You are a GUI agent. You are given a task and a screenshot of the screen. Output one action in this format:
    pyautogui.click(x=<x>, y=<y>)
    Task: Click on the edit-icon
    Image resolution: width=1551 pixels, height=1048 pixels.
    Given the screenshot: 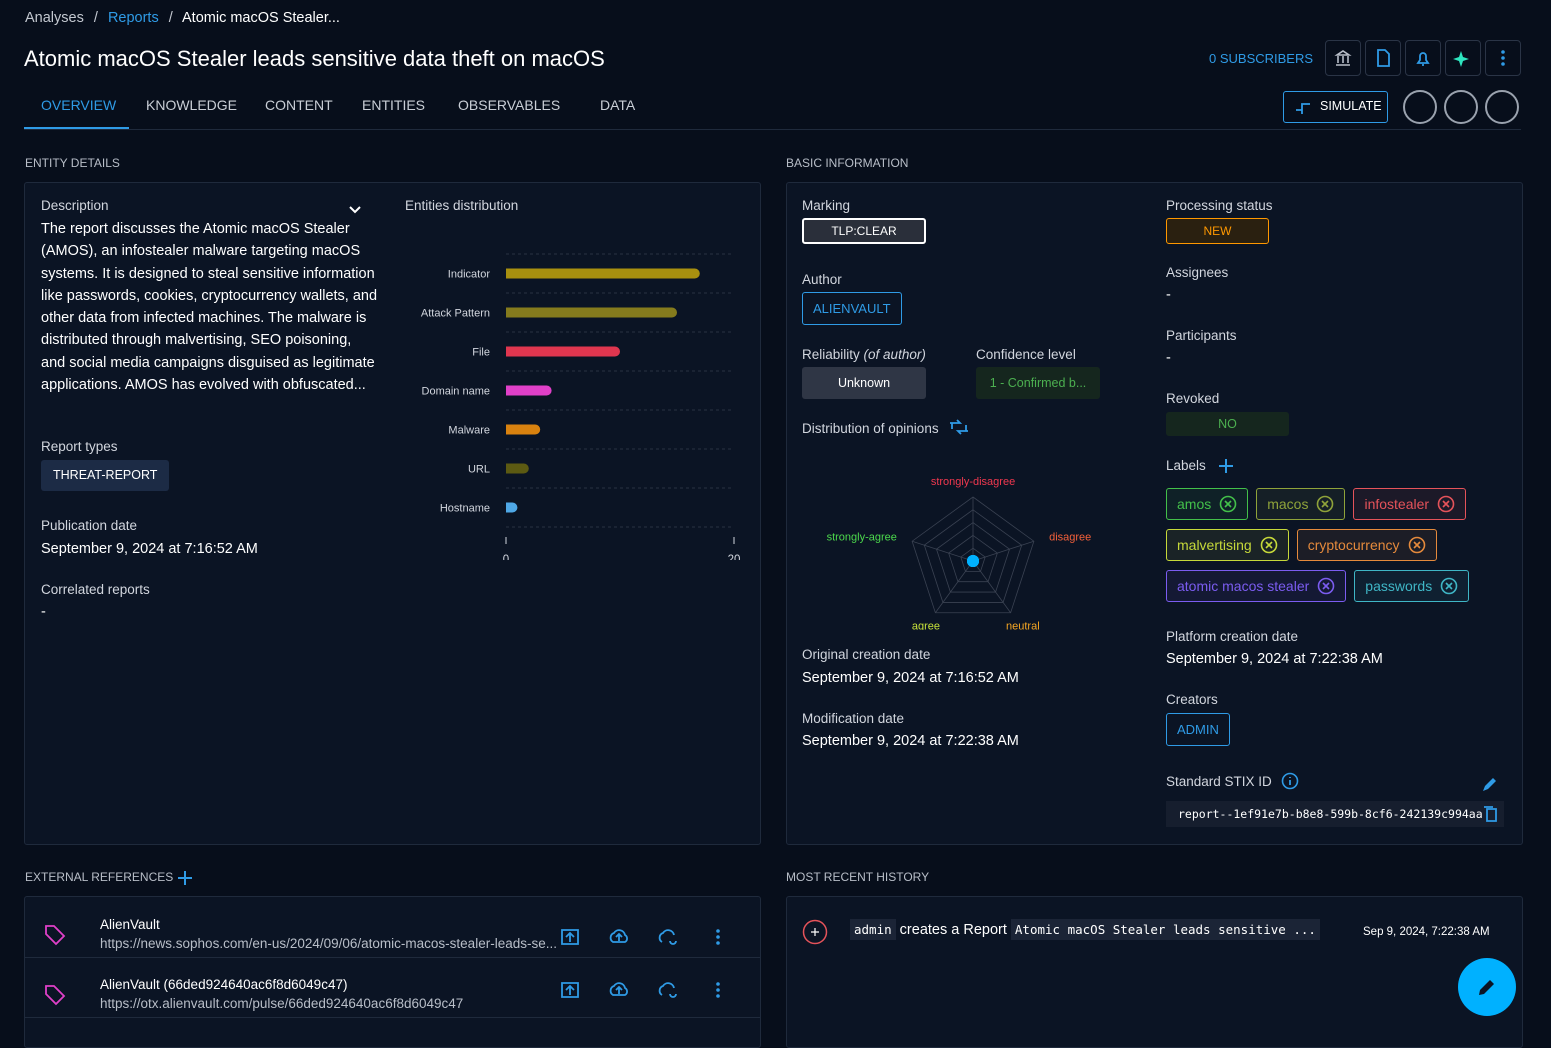 What is the action you would take?
    pyautogui.click(x=1490, y=784)
    